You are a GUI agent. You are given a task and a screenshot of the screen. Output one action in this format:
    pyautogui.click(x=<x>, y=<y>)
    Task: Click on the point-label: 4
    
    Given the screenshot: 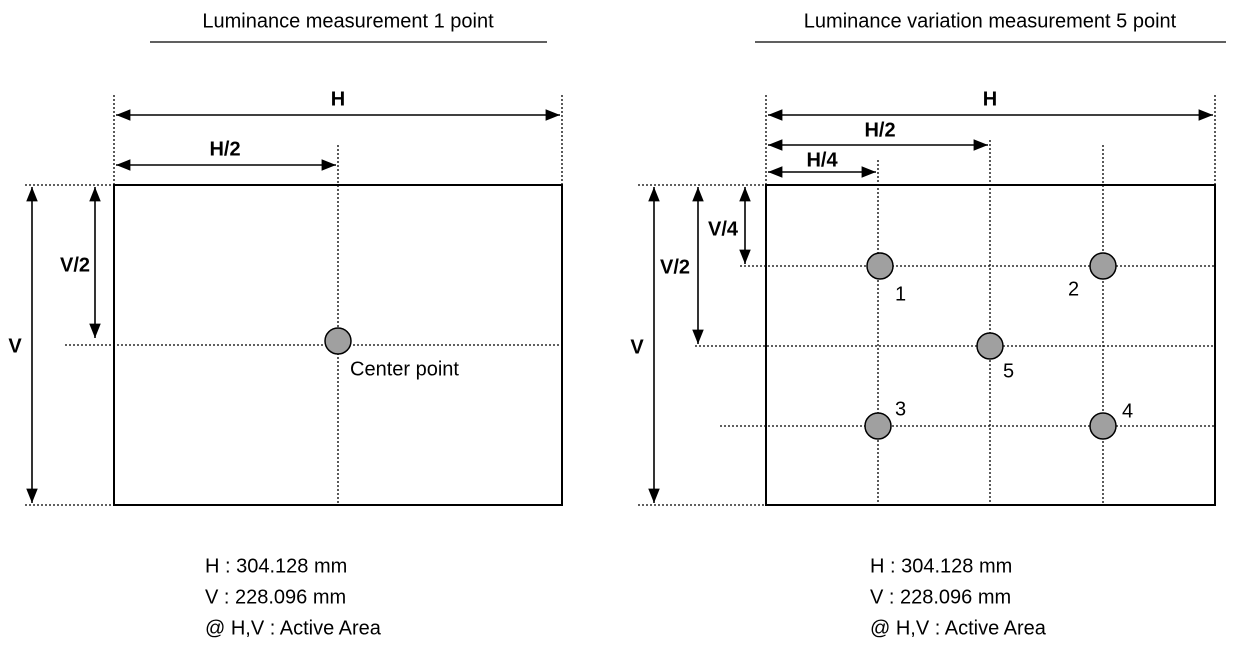 What is the action you would take?
    pyautogui.click(x=1127, y=411)
    